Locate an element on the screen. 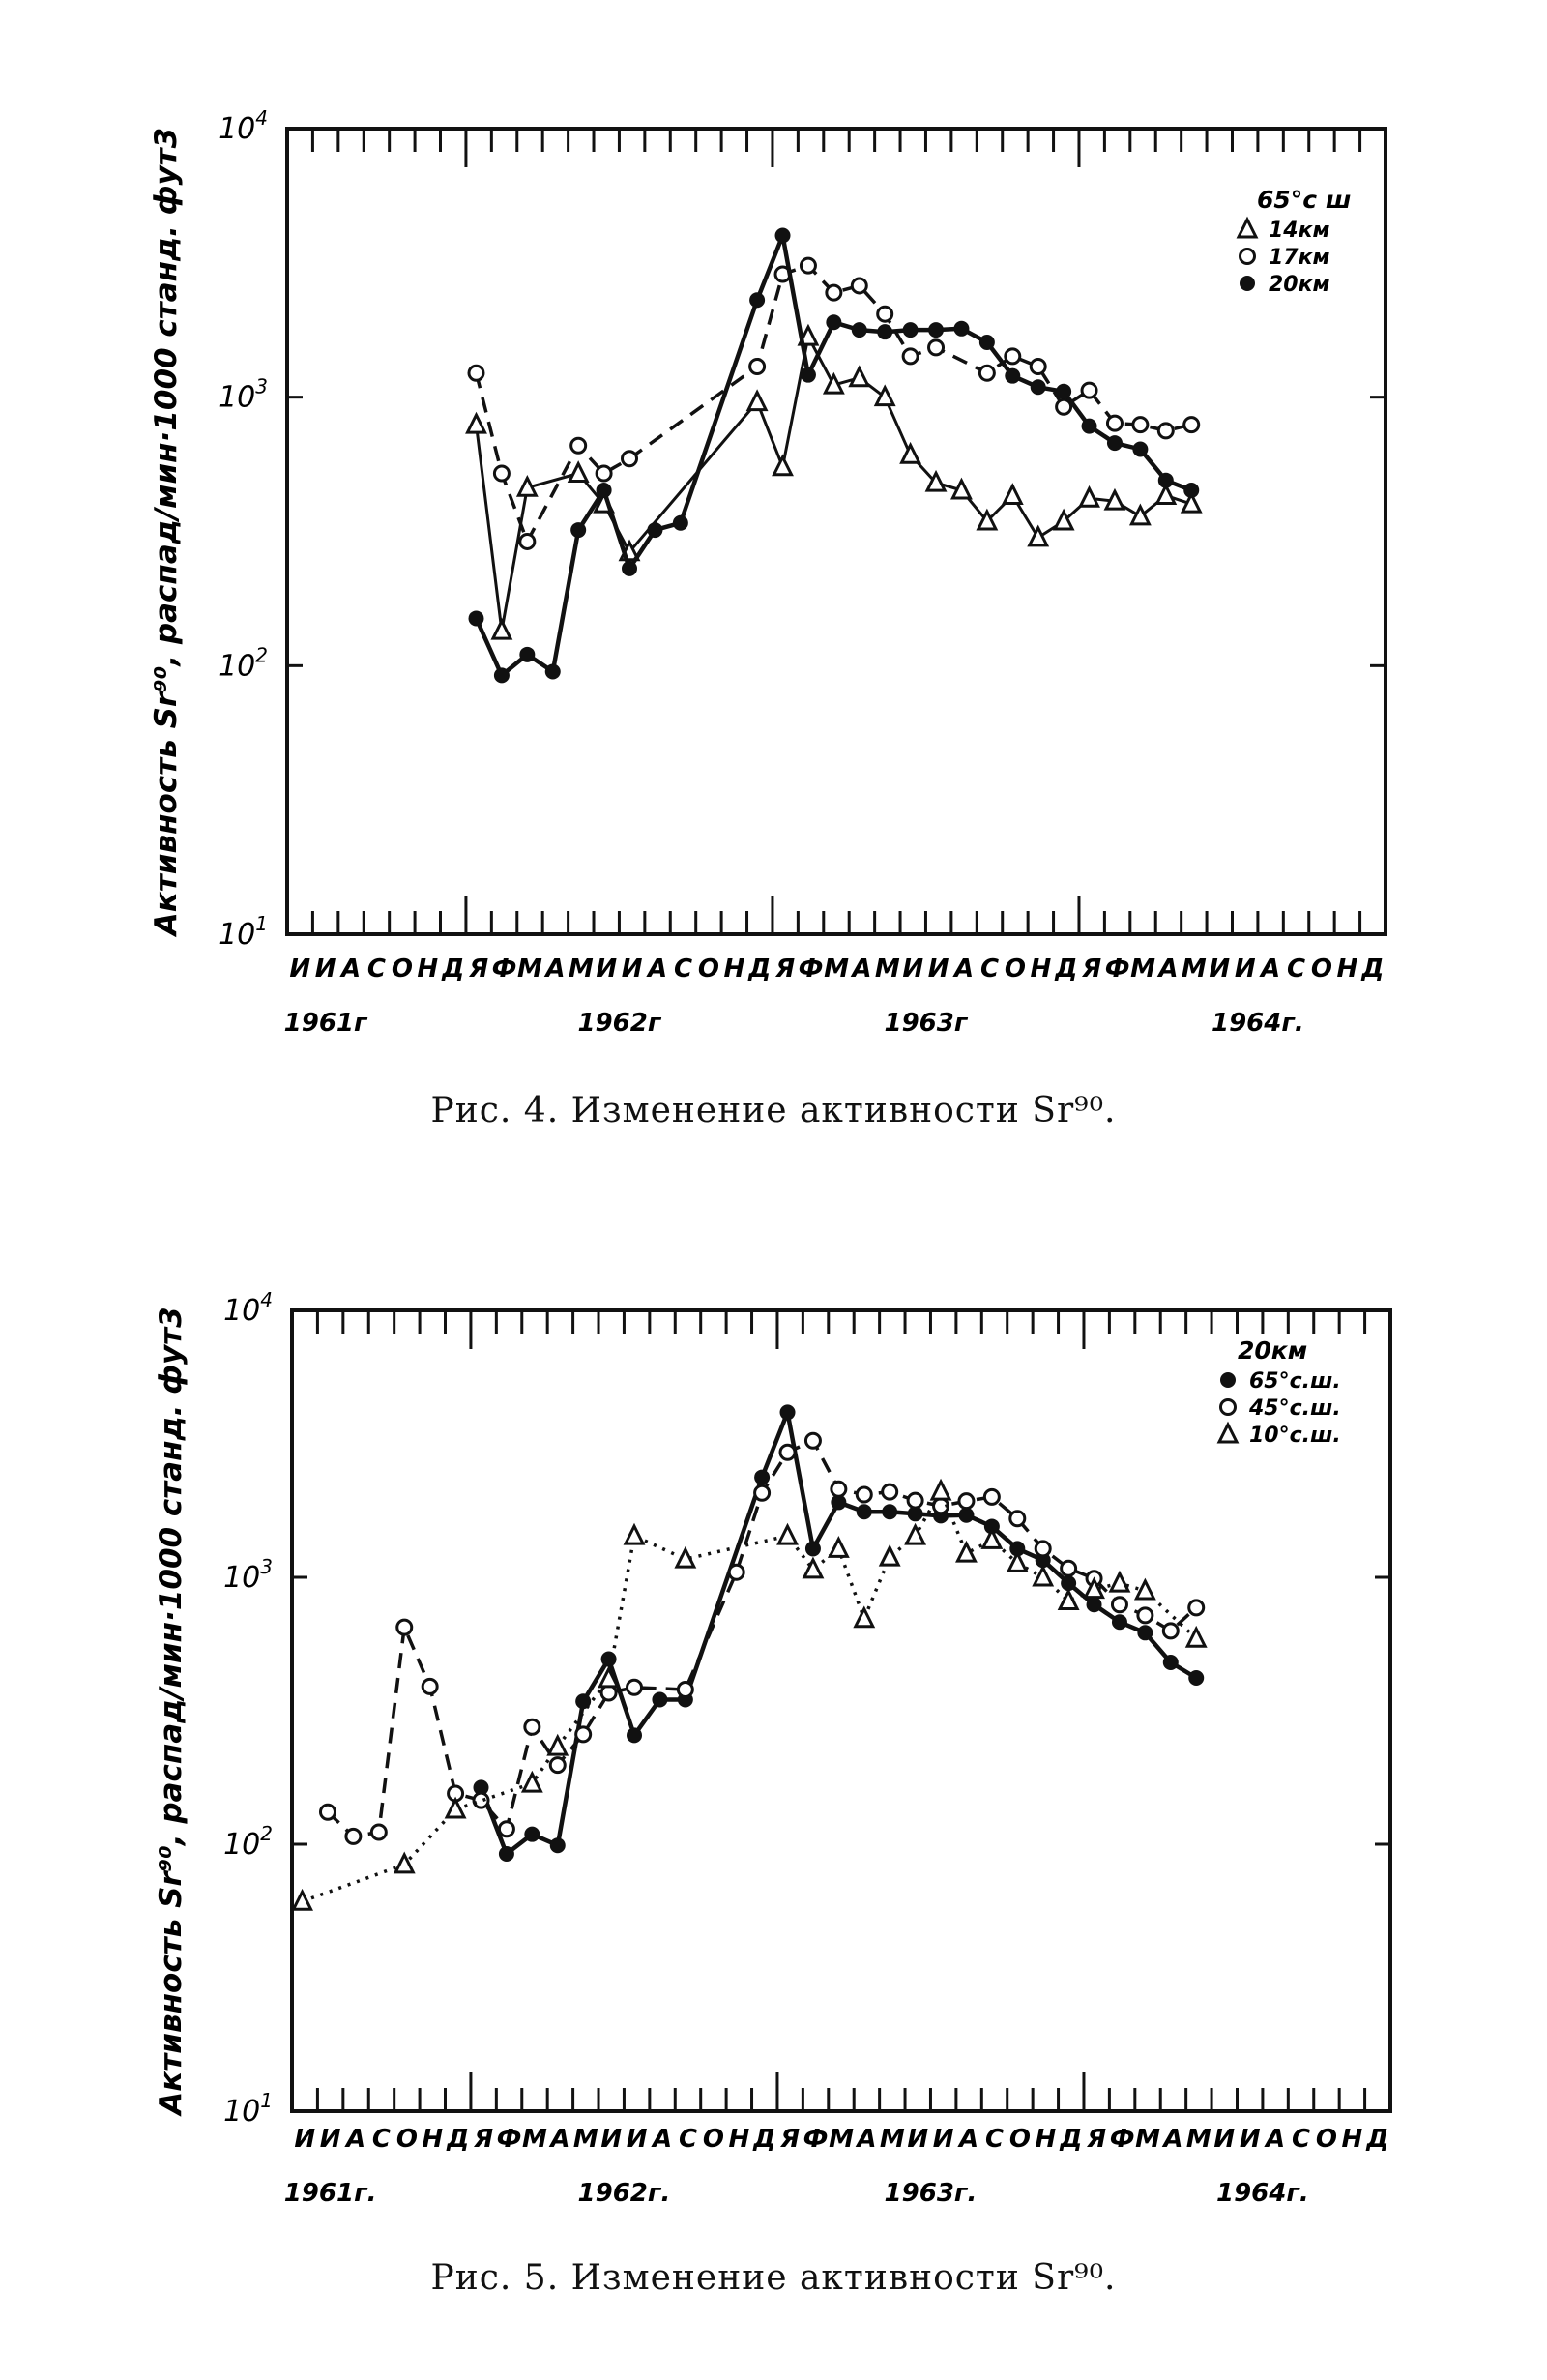 The width and height of the screenshot is (1547, 2380). legend-marker-icon is located at coordinates (1248, 256).